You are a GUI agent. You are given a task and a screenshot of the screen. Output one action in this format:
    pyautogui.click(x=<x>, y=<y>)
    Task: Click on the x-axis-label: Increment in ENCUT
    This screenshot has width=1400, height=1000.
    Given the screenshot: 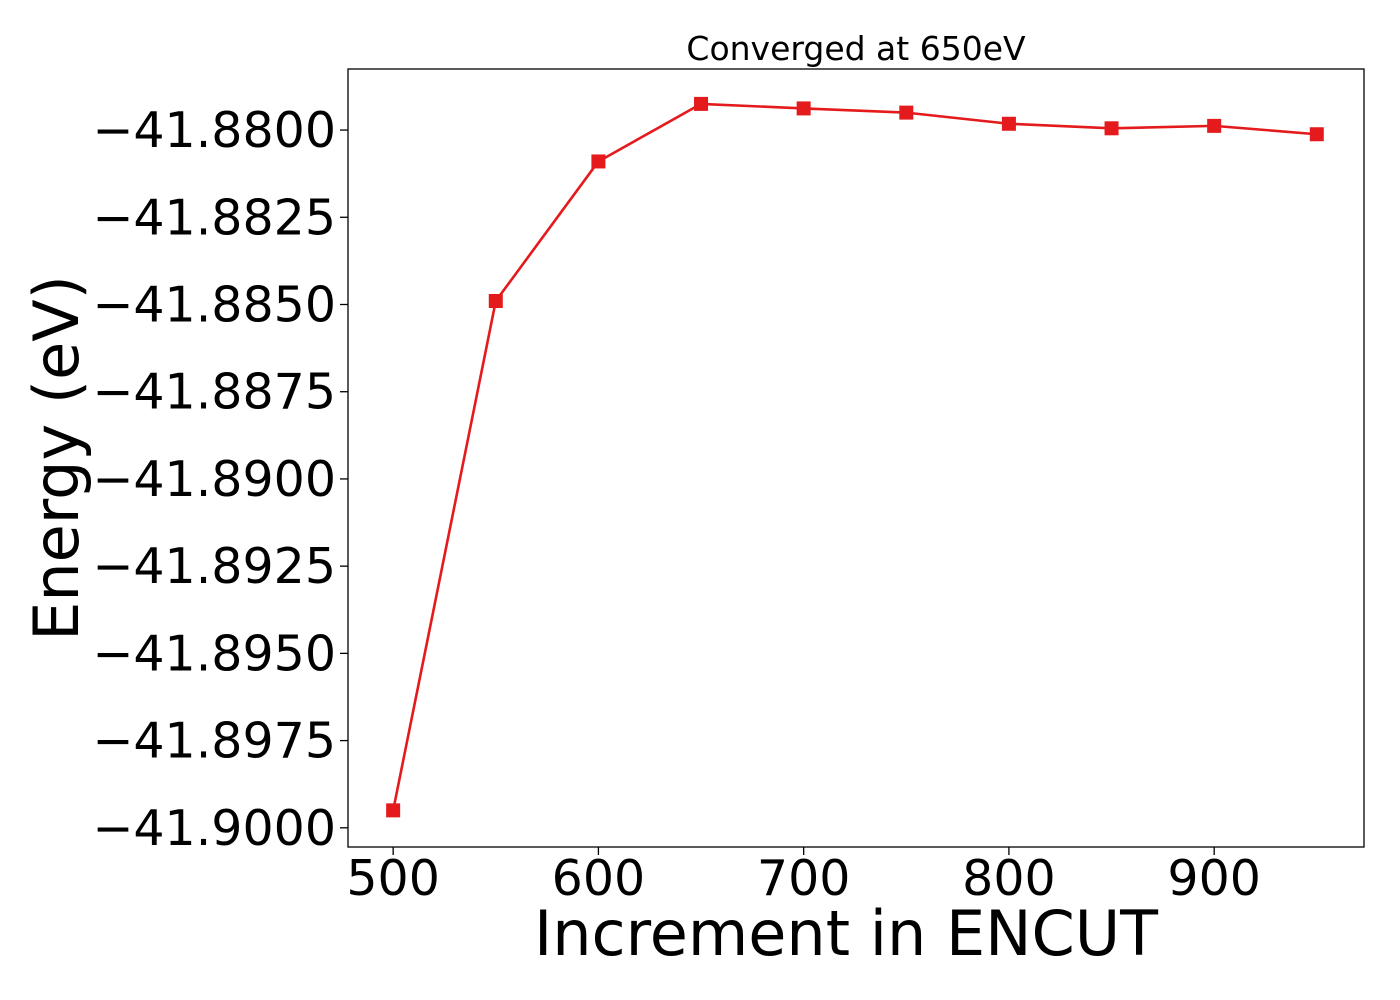 What is the action you would take?
    pyautogui.click(x=846, y=933)
    